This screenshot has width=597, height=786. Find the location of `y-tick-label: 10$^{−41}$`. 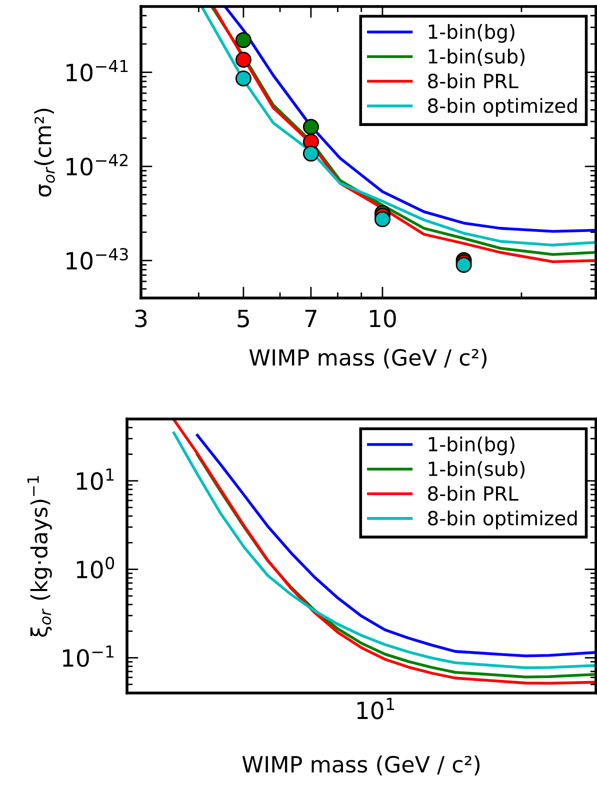

y-tick-label: 10$^{−41}$ is located at coordinates (97, 71).